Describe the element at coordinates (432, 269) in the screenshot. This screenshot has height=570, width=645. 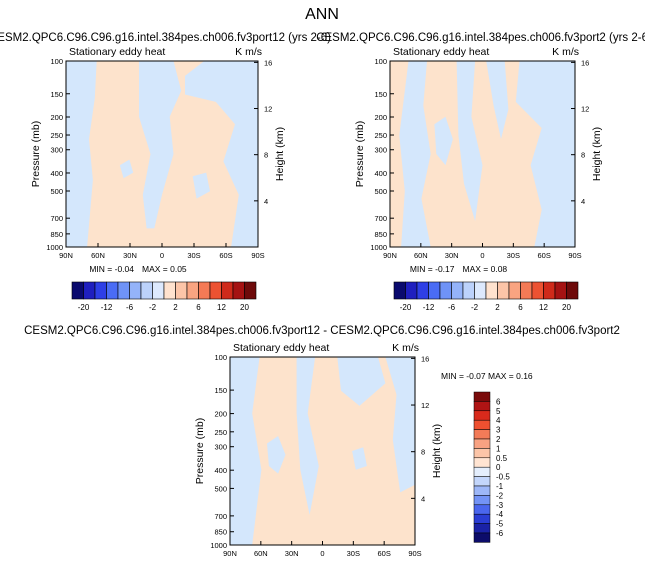
I see `min-value: MIN = -0.17` at that location.